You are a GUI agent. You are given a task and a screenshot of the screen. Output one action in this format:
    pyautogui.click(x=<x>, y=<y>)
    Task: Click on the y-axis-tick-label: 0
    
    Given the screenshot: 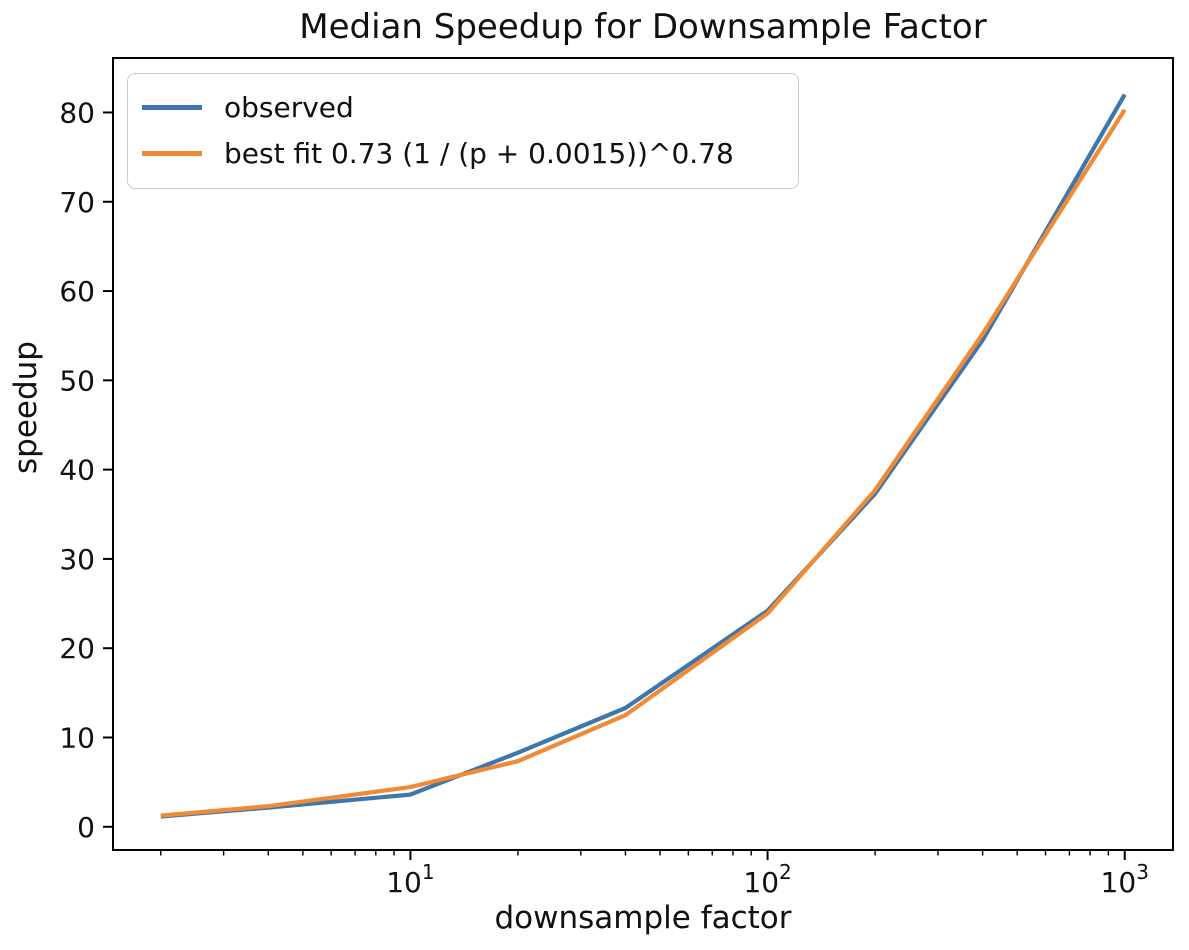 What is the action you would take?
    pyautogui.click(x=86, y=827)
    